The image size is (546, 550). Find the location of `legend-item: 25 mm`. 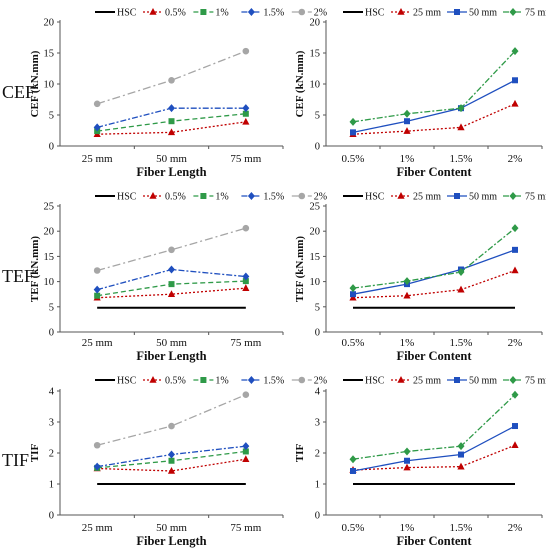

legend-item: 25 mm is located at coordinates (416, 381).